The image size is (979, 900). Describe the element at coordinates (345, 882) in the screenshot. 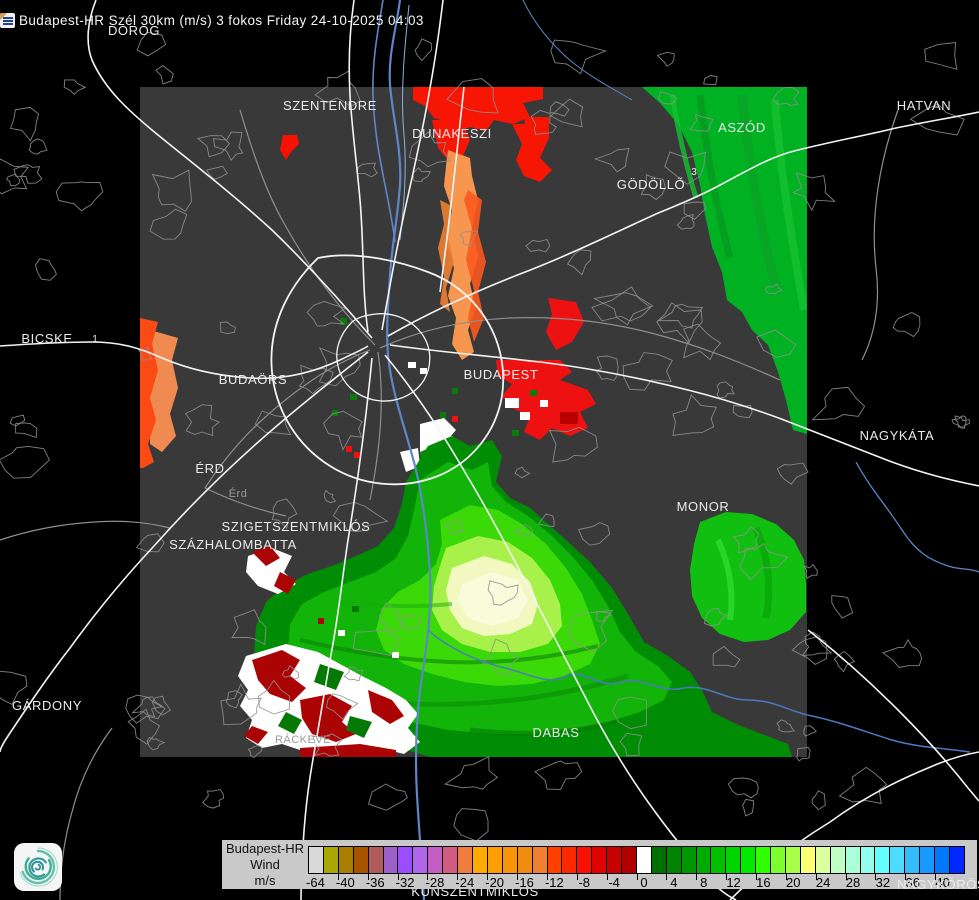

I see `legend-tick-label: -40` at that location.